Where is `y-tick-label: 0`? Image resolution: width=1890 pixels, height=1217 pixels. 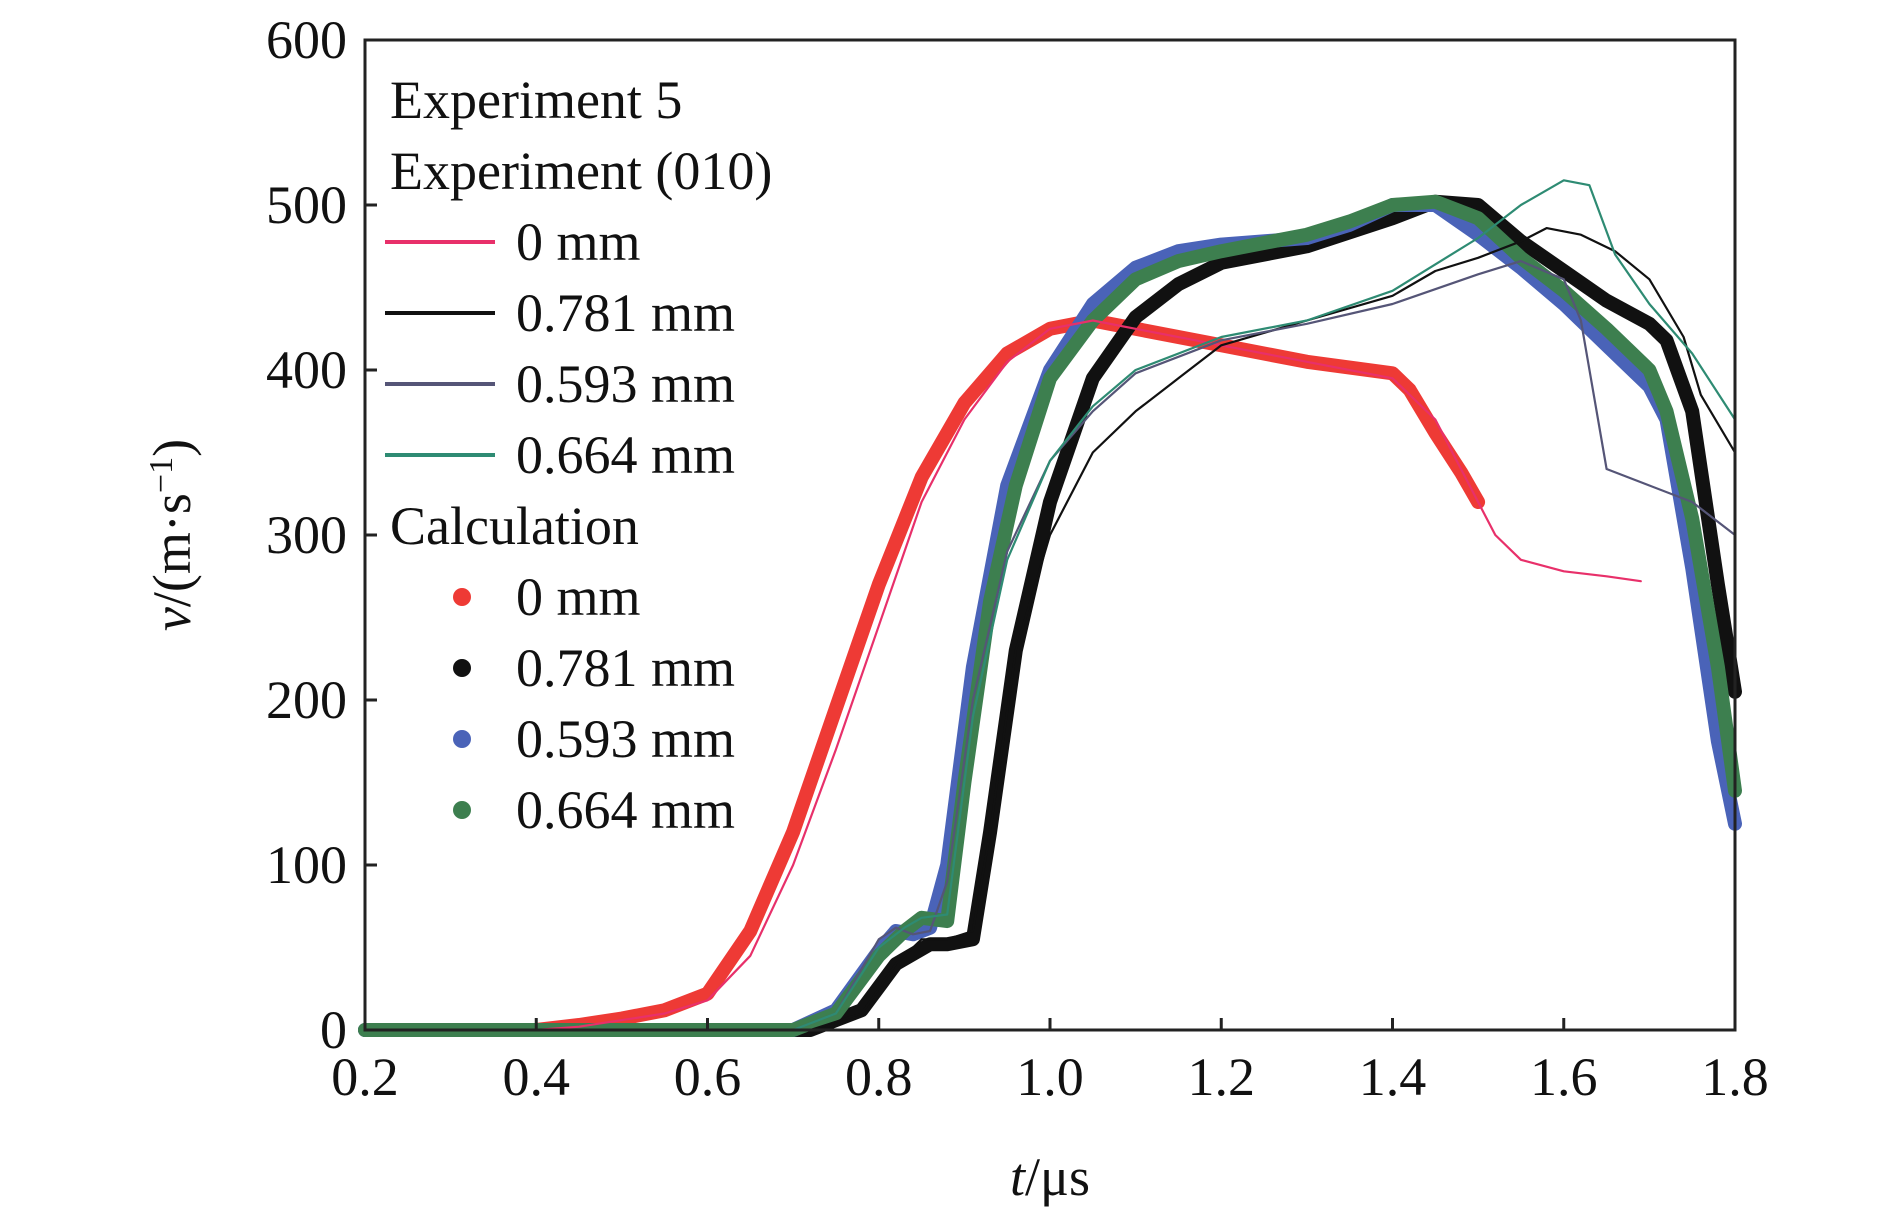 y-tick-label: 0 is located at coordinates (333, 1030).